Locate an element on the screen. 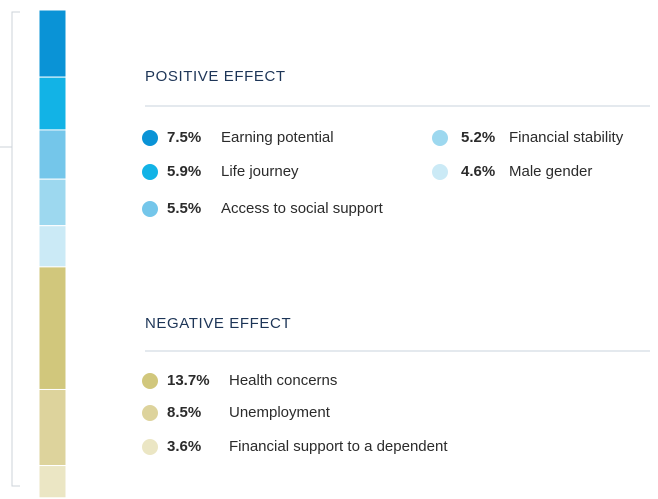 Image resolution: width=658 pixels, height=499 pixels. value-label: 13.7% is located at coordinates (188, 380).